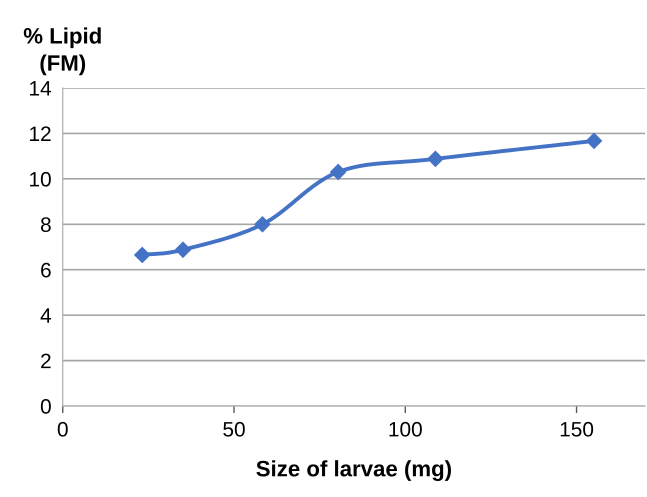 Image resolution: width=647 pixels, height=497 pixels. Describe the element at coordinates (40, 179) in the screenshot. I see `y-tick-label: 10` at that location.